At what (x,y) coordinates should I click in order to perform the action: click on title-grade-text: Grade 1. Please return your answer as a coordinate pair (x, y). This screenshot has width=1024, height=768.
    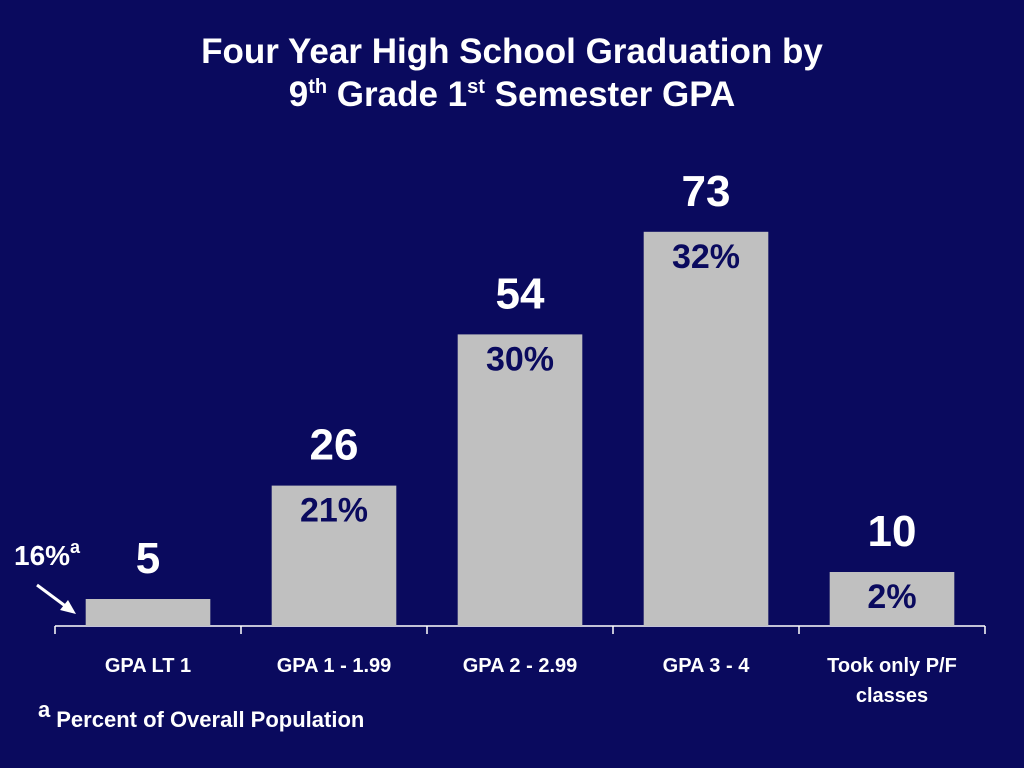
    Looking at the image, I should click on (397, 94).